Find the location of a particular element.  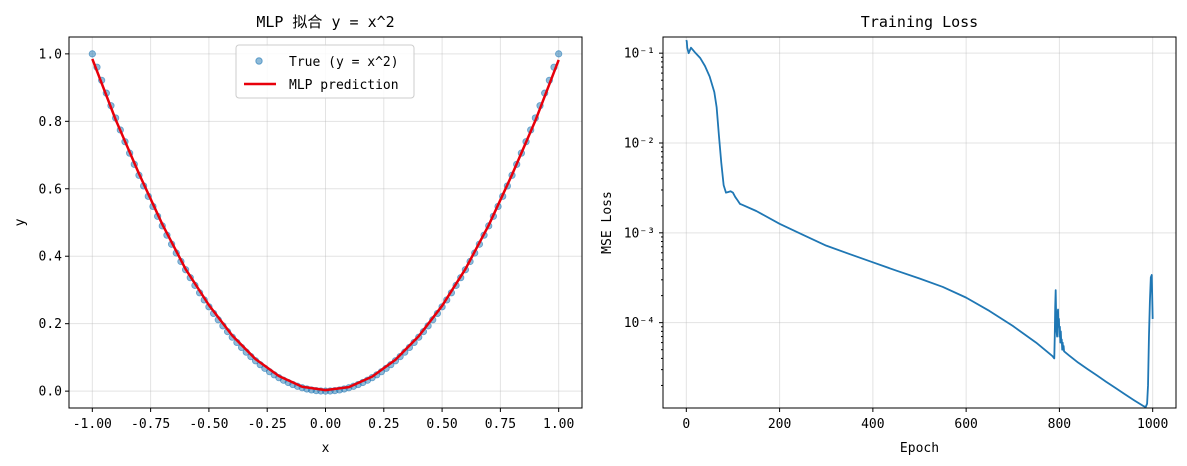

fit-chart-title: MLP 拟合 y = x^2 is located at coordinates (325, 22).